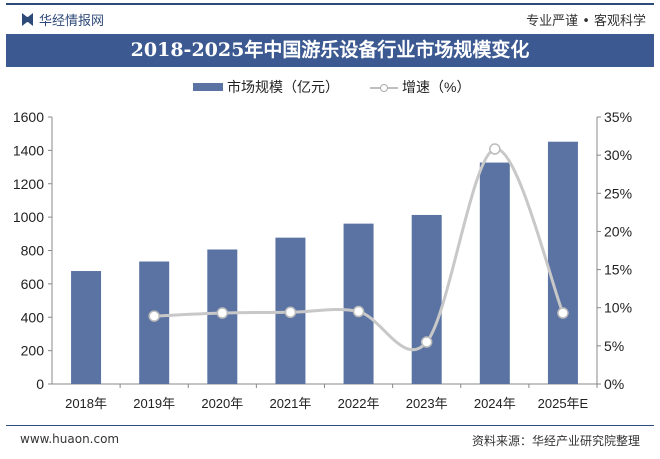 Image resolution: width=660 pixels, height=459 pixels. I want to click on x-tick-label: 2023年, so click(427, 403).